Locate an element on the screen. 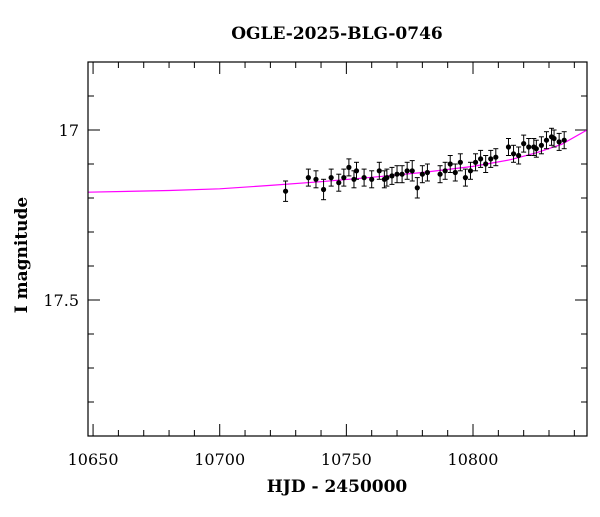 Image resolution: width=600 pixels, height=517 pixels. x-tick-label: 10700 is located at coordinates (219, 459).